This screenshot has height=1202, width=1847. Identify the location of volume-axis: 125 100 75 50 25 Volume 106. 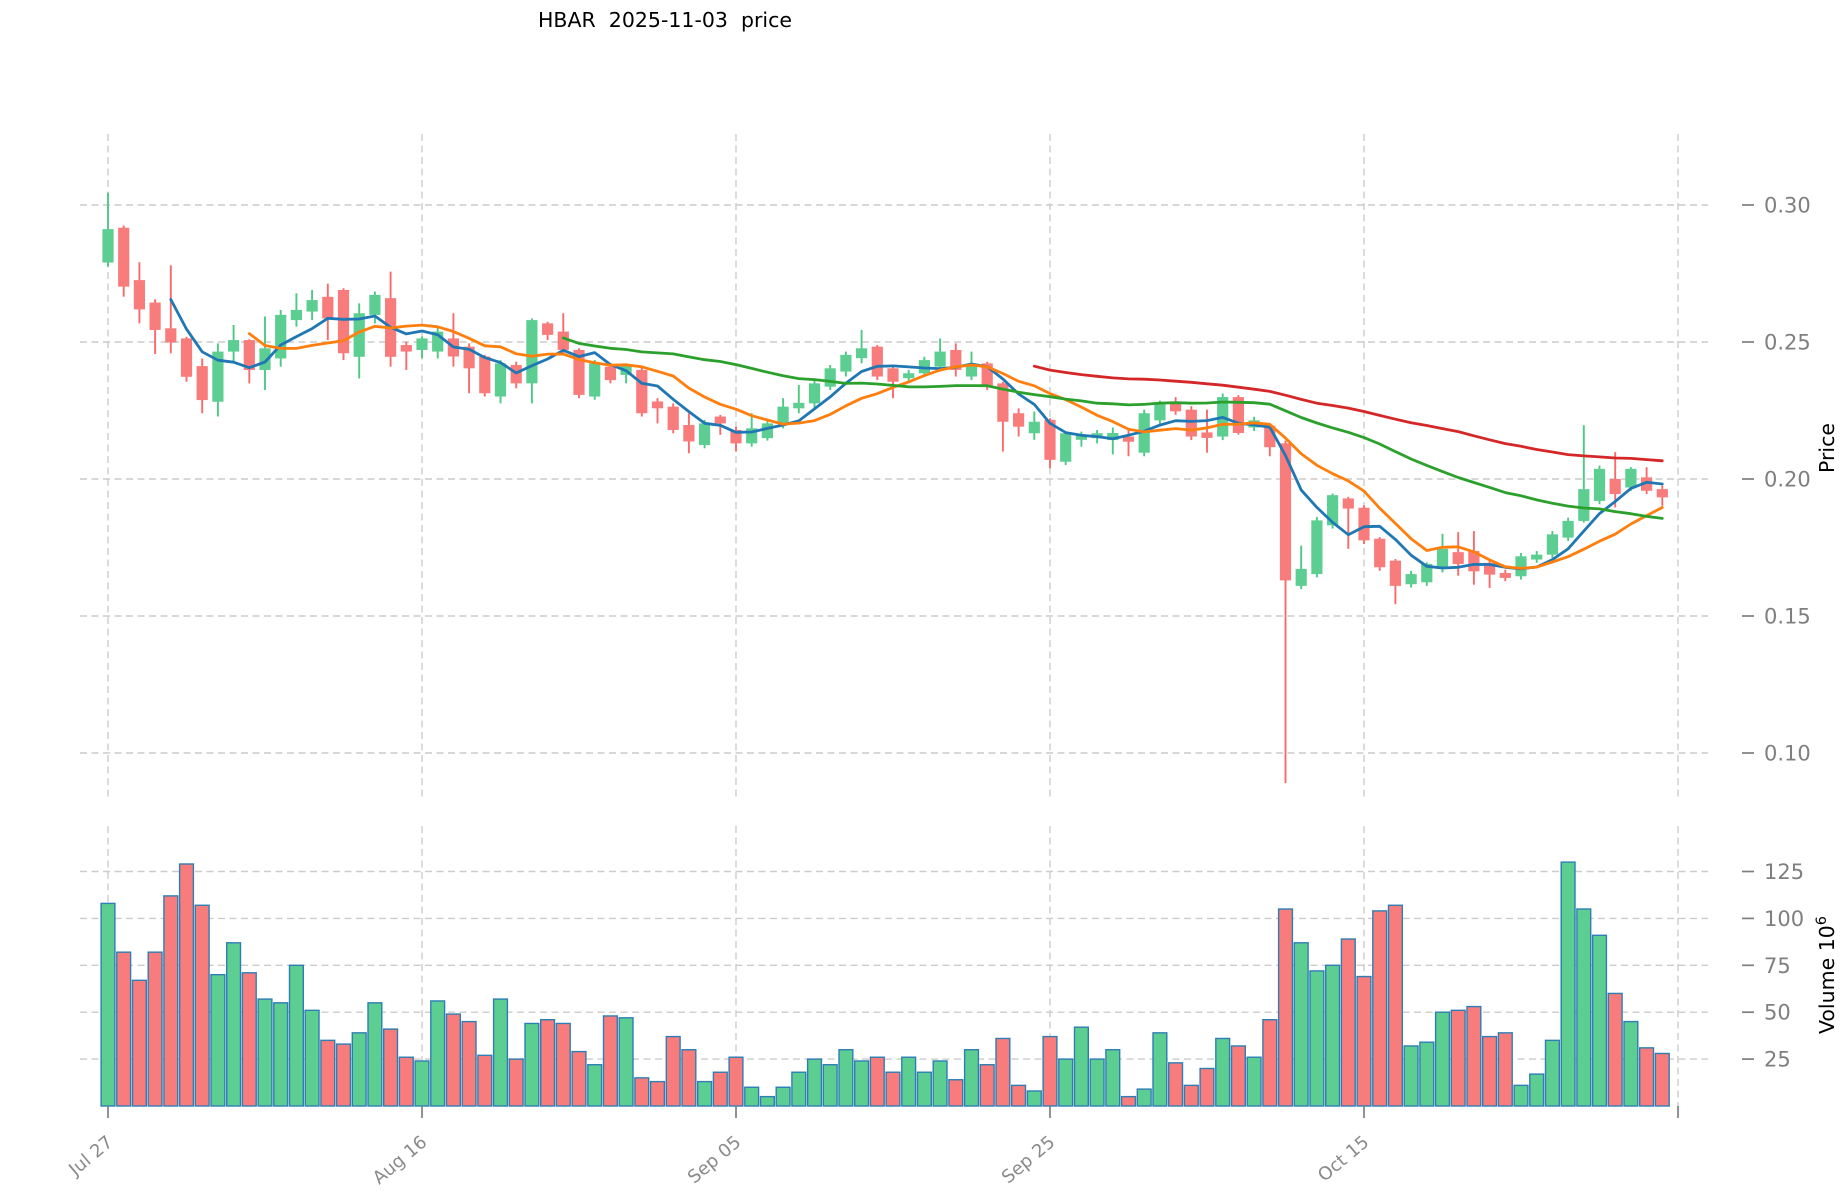
(1790, 966).